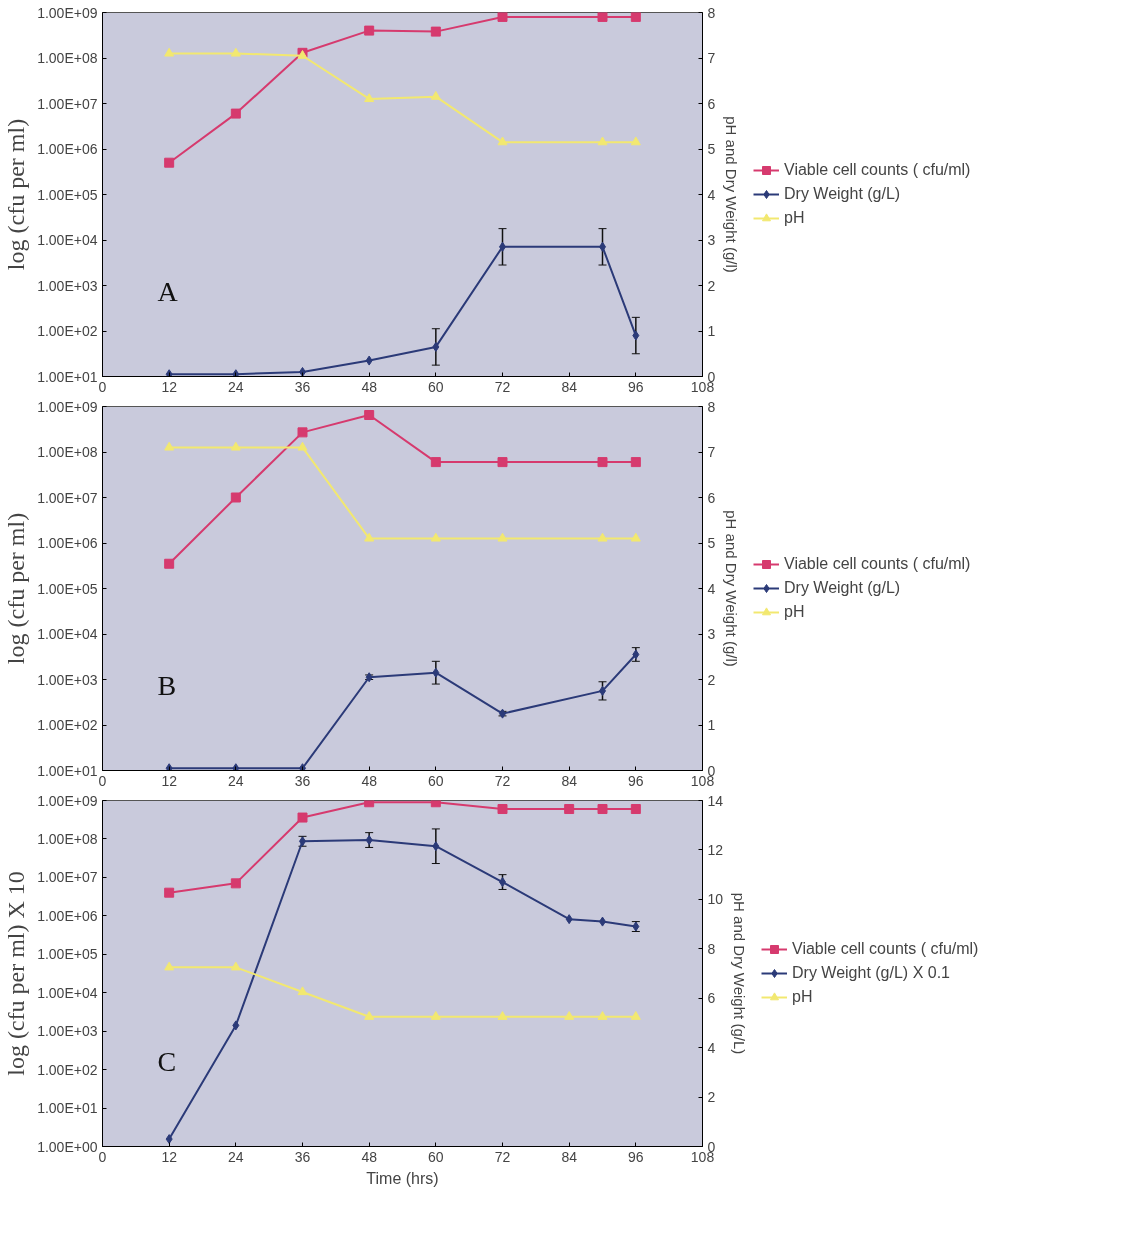 Image resolution: width=1134 pixels, height=1242 pixels. What do you see at coordinates (740, 973) in the screenshot?
I see `y2-axis-title: pH and Dry Weight (g/L)` at bounding box center [740, 973].